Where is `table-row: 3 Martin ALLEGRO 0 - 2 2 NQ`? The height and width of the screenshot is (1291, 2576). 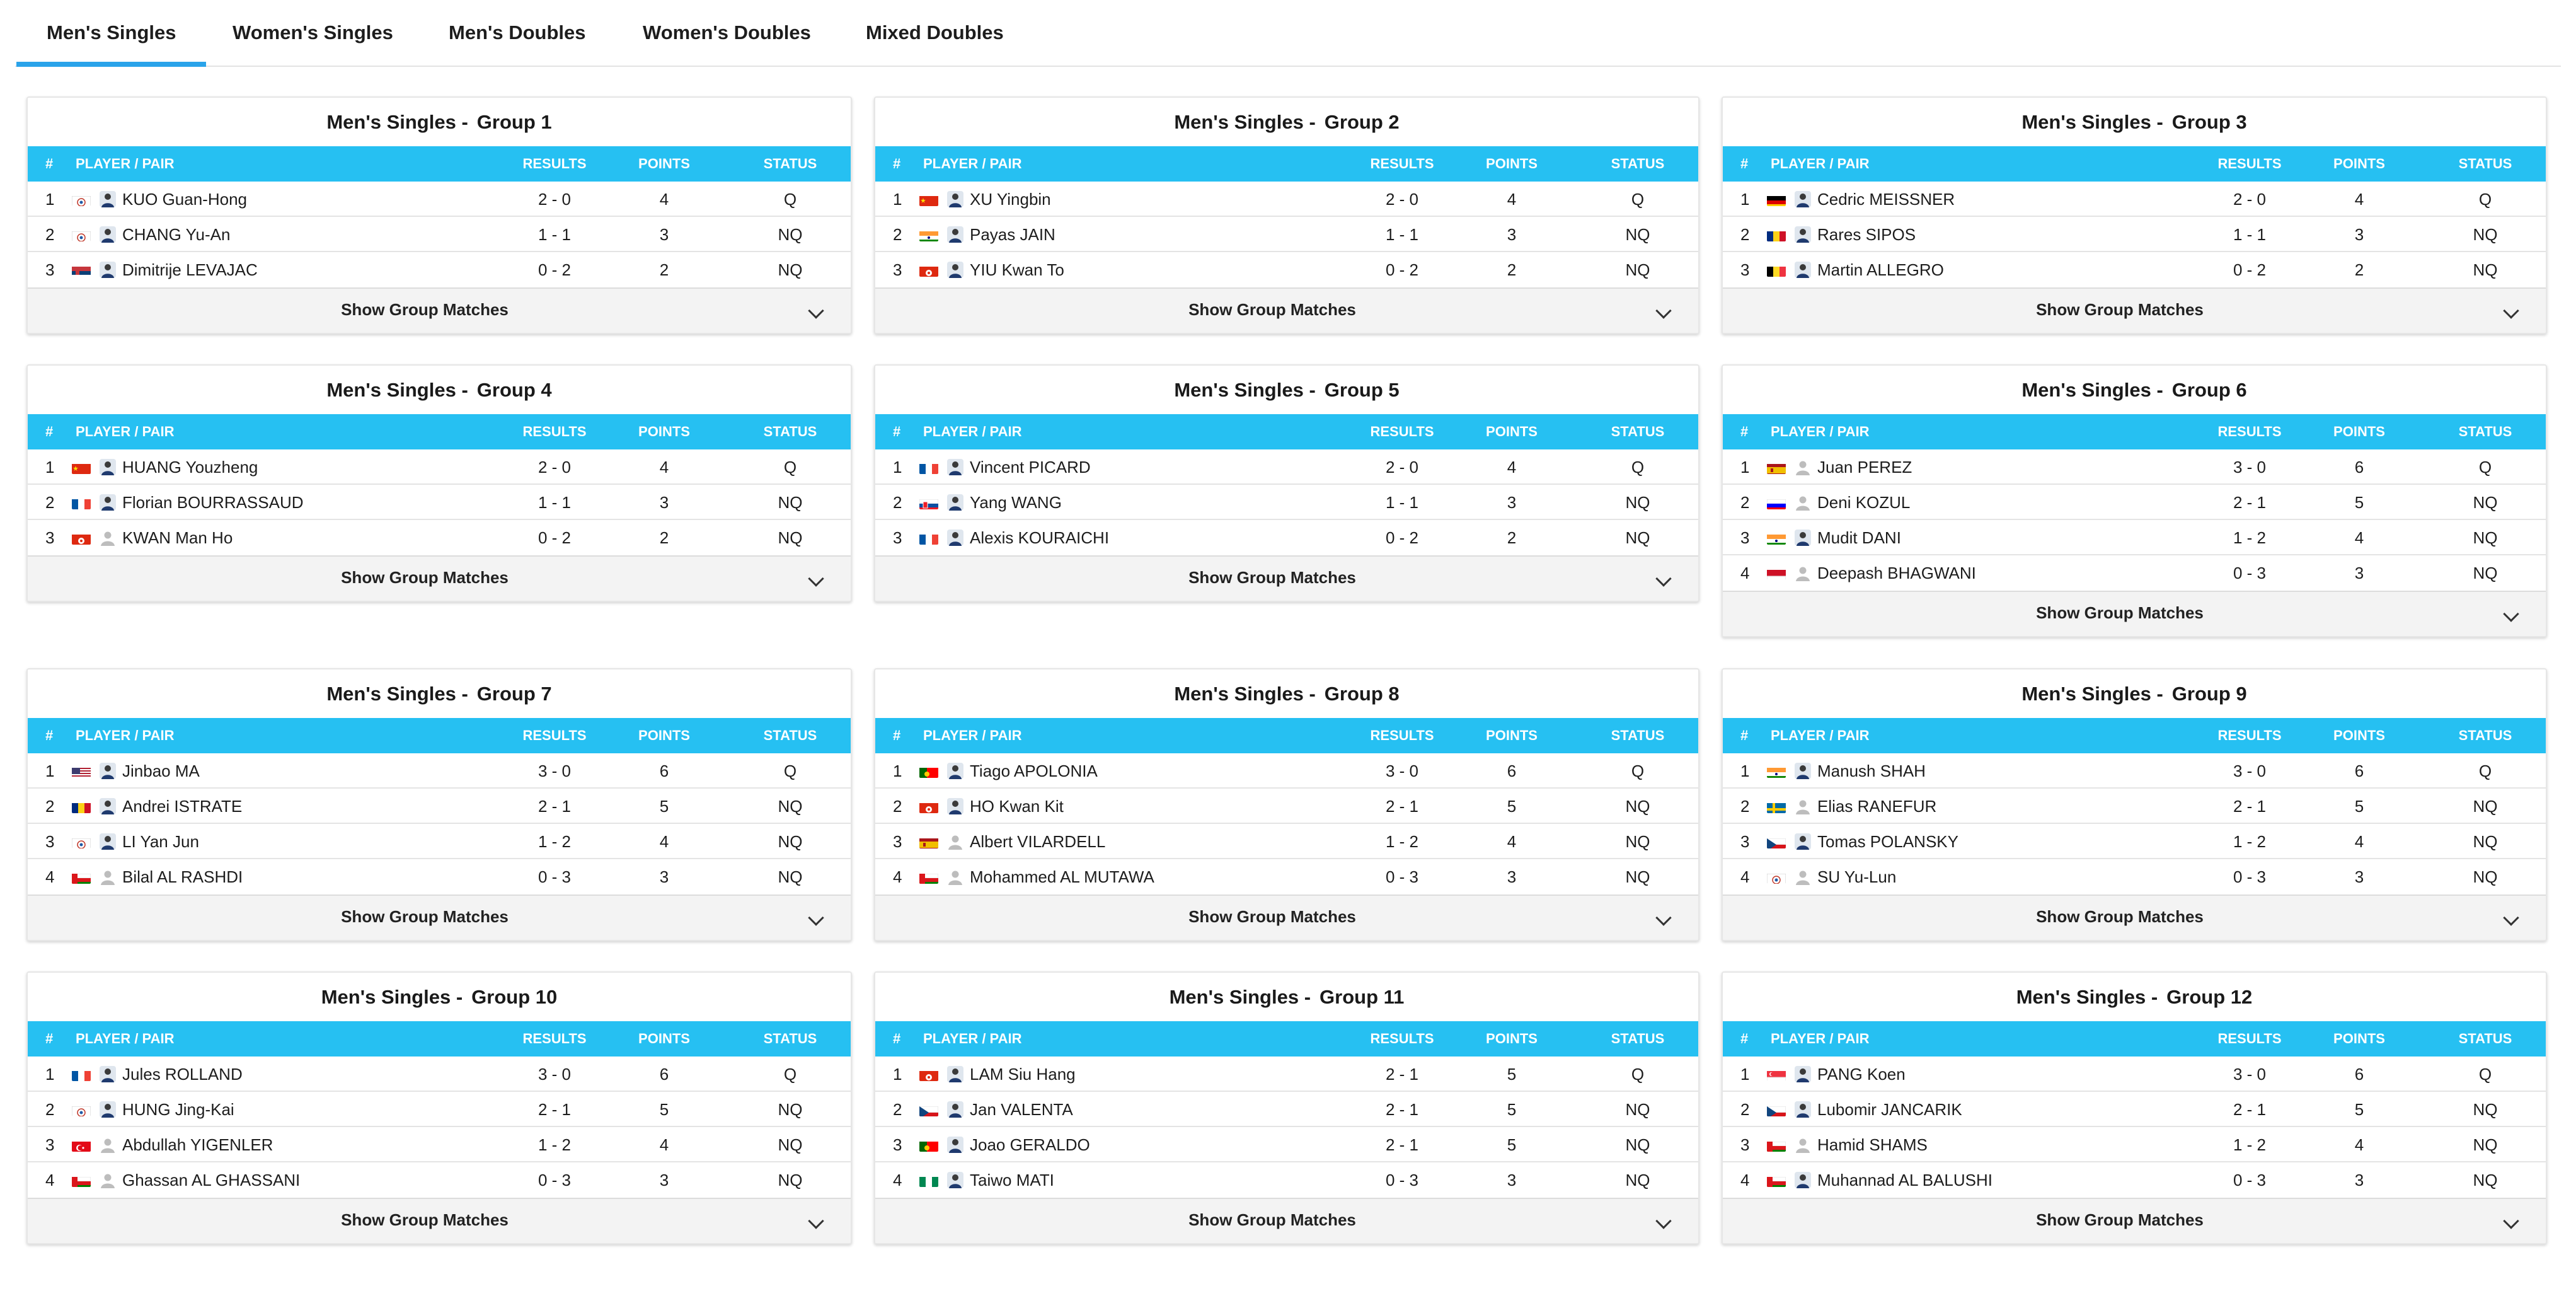
table-row: 3 Martin ALLEGRO 0 - 2 2 NQ is located at coordinates (2134, 269).